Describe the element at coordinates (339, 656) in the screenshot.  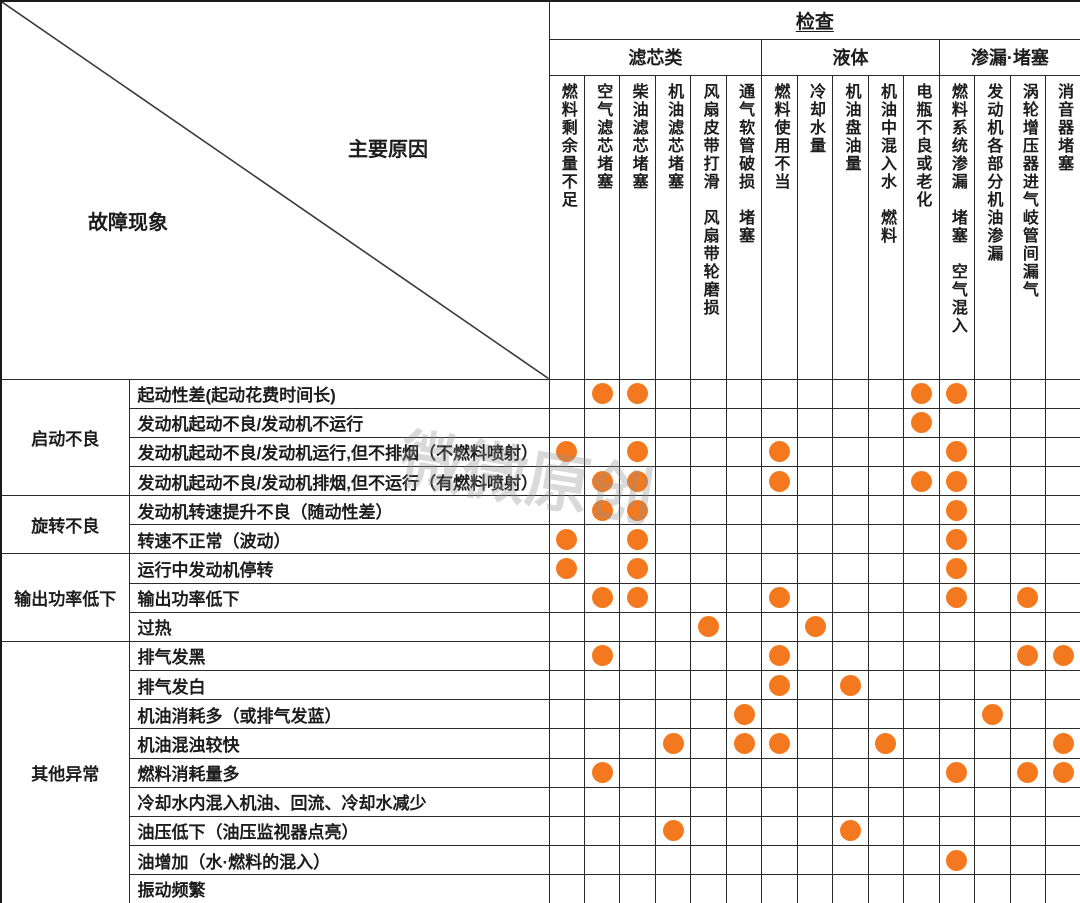
I see `fault-row-label: 排气发黑` at that location.